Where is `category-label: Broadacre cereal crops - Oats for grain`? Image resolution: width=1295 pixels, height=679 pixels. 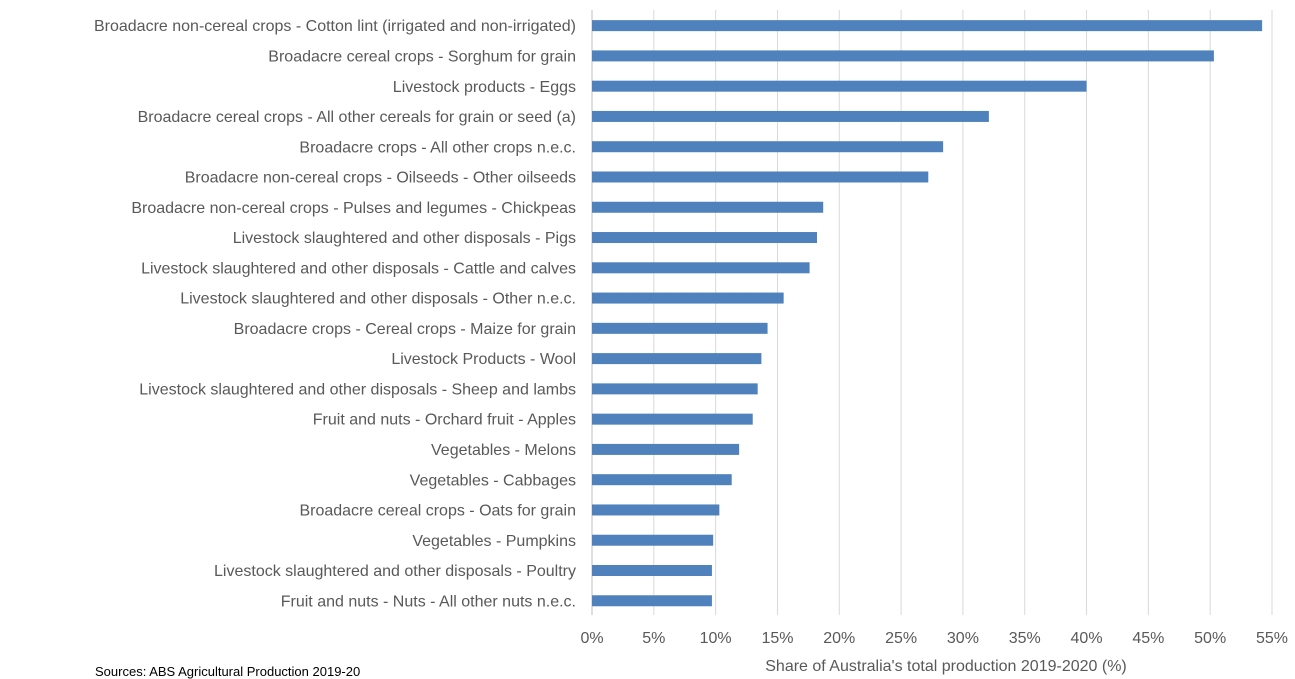 category-label: Broadacre cereal crops - Oats for grain is located at coordinates (437, 511).